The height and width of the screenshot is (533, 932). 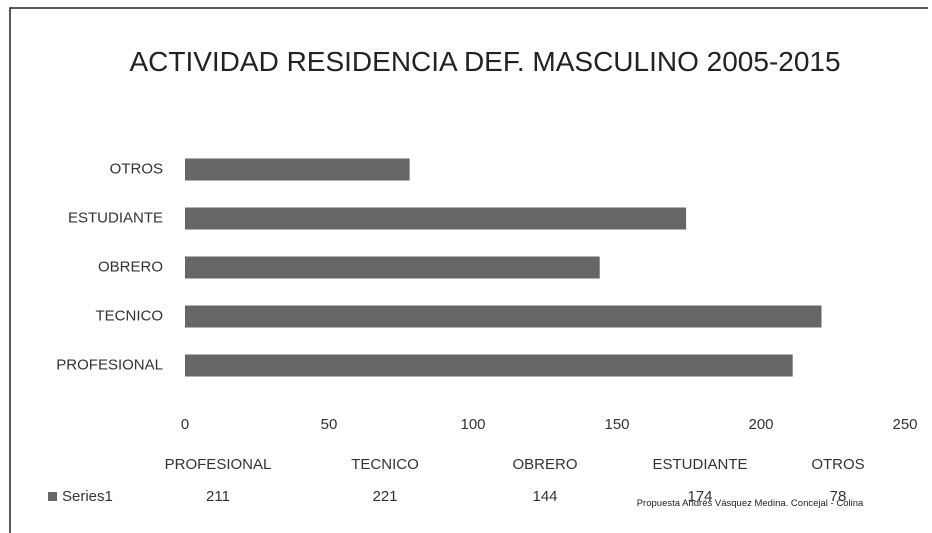 I want to click on table-header: ESTUDIANTE, so click(x=699, y=464).